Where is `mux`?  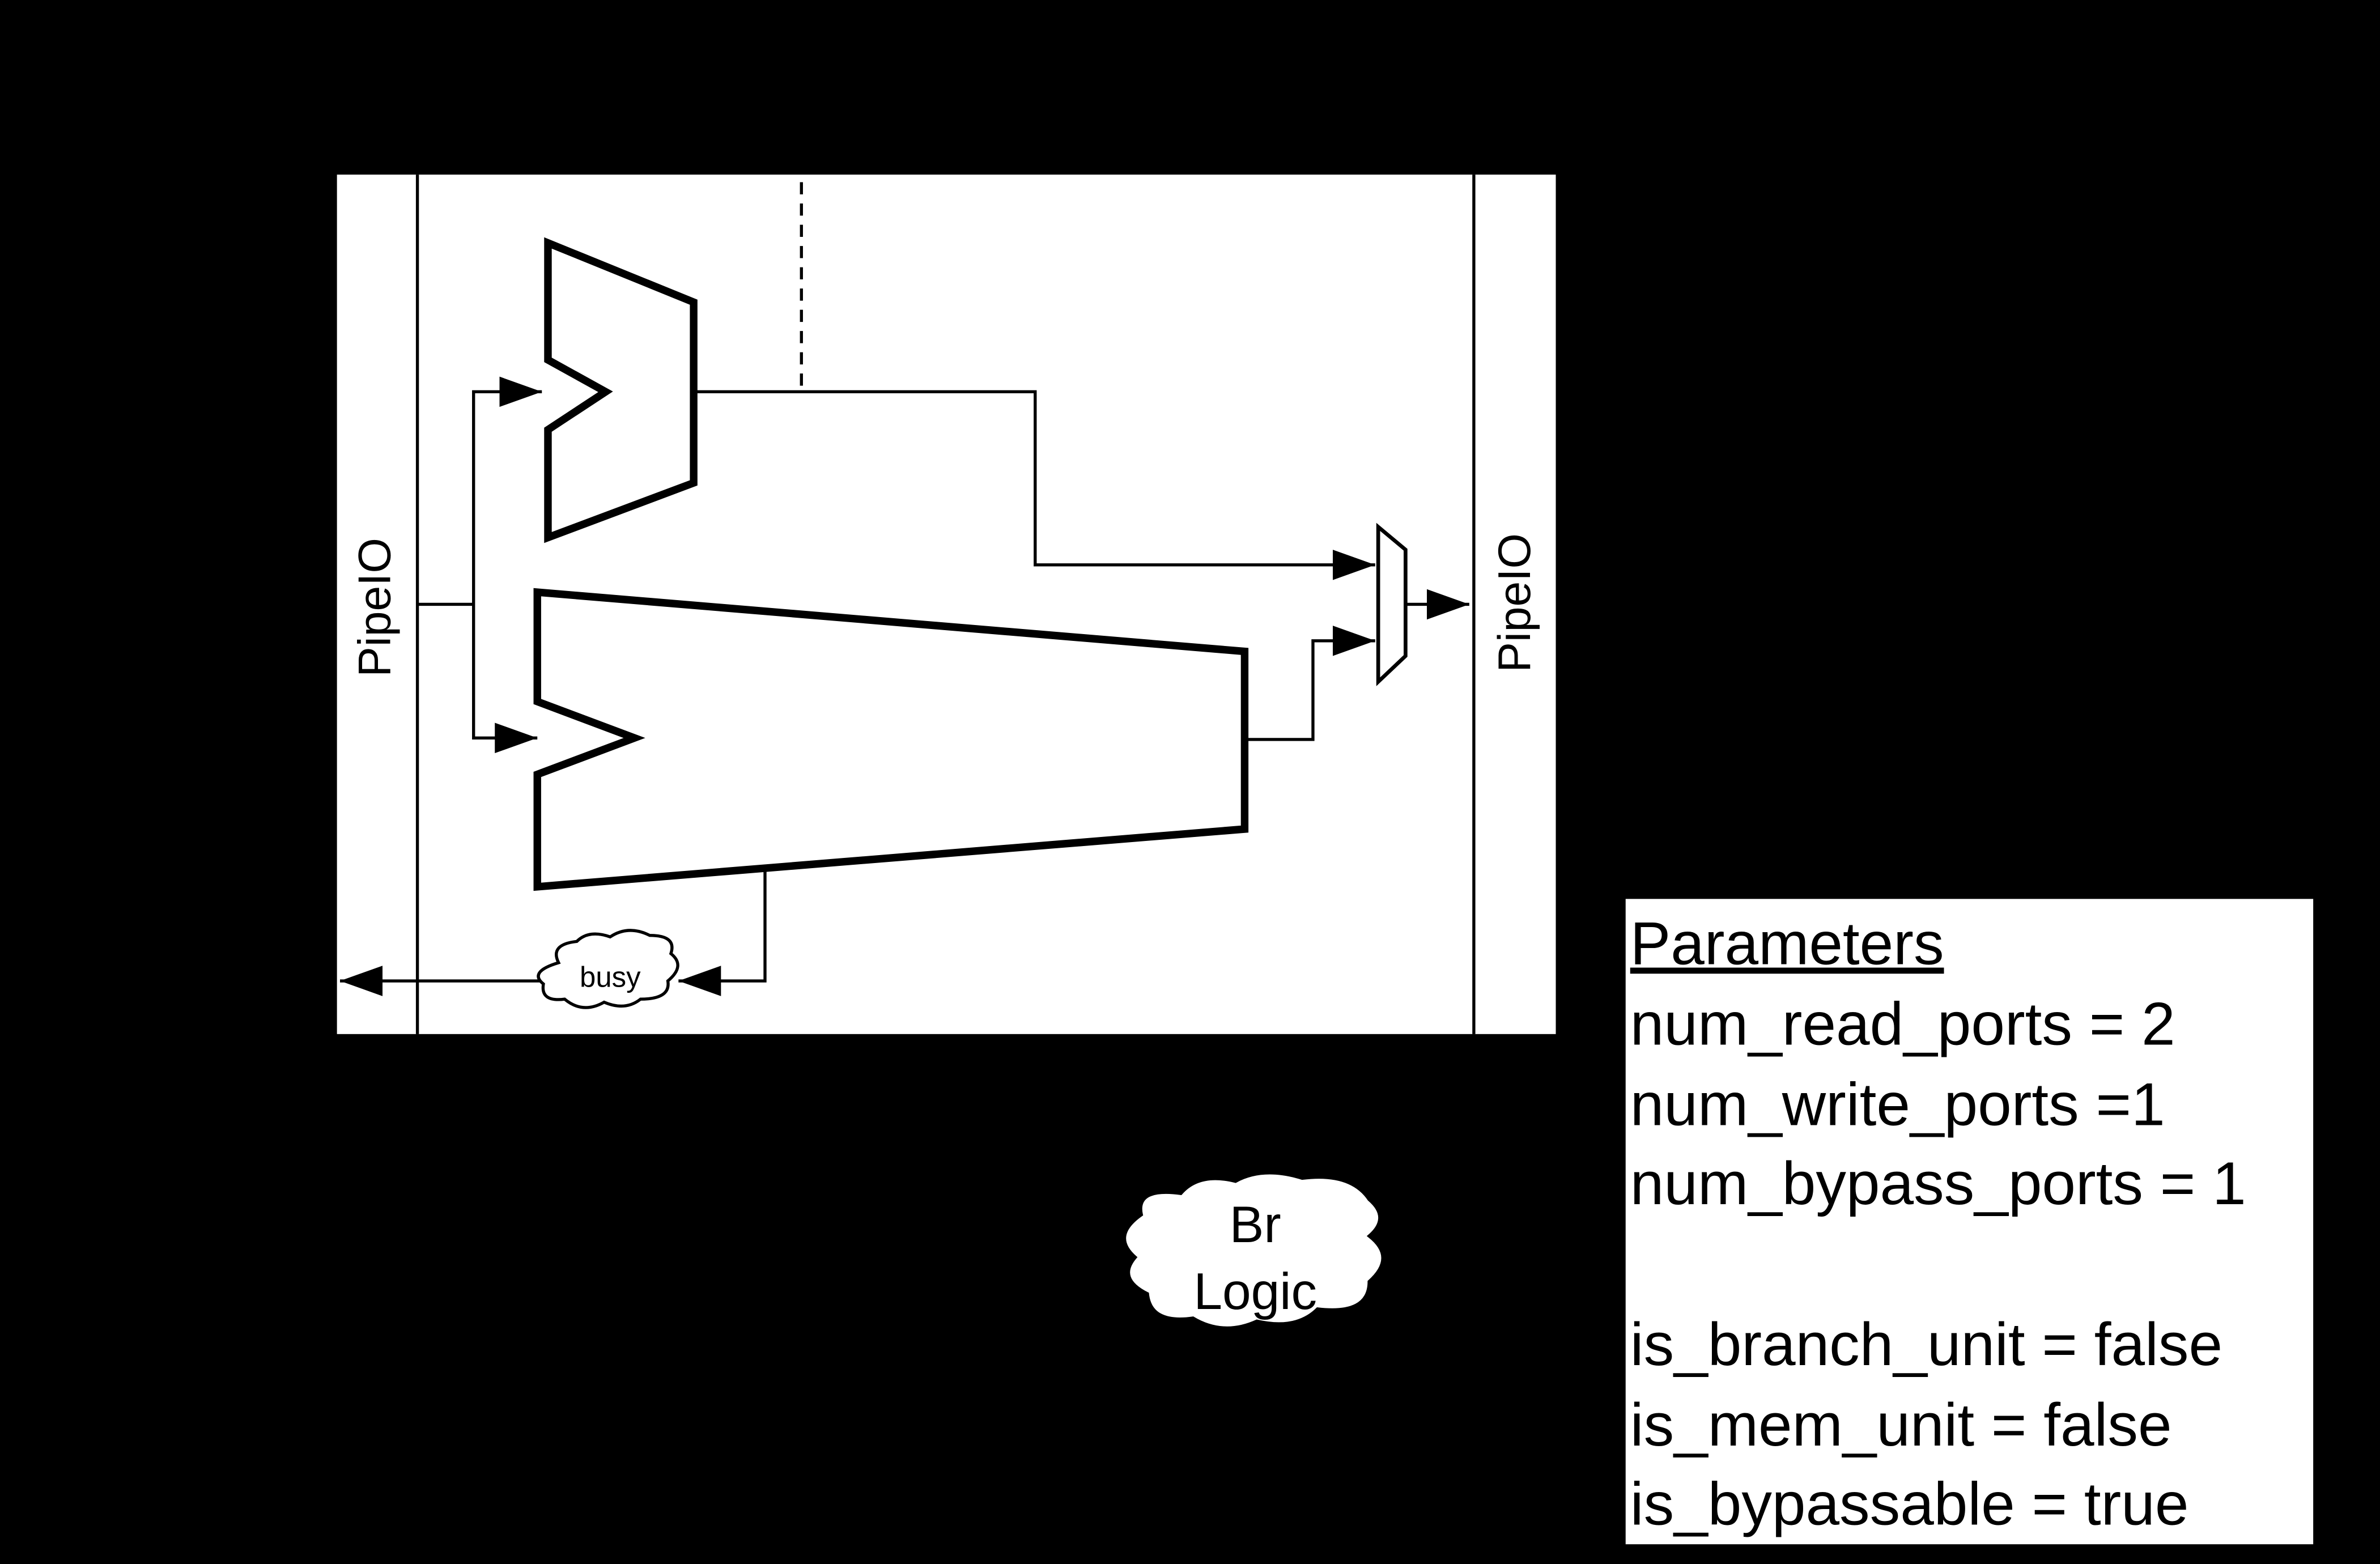
mux is located at coordinates (1392, 604).